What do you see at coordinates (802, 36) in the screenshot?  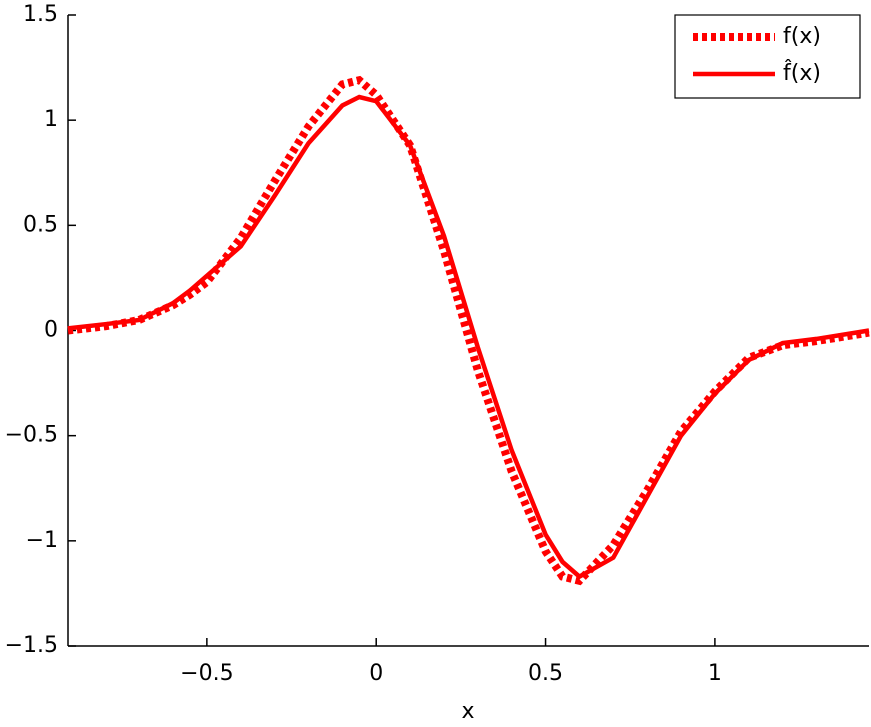 I see `legend-label: f(x)` at bounding box center [802, 36].